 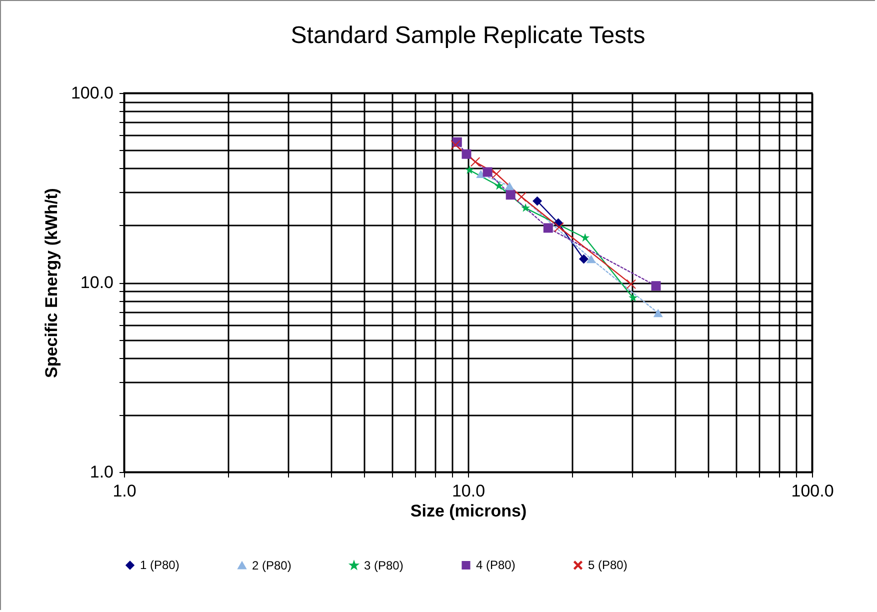 What do you see at coordinates (102, 472) in the screenshot?
I see `y-tick-label: 1.0` at bounding box center [102, 472].